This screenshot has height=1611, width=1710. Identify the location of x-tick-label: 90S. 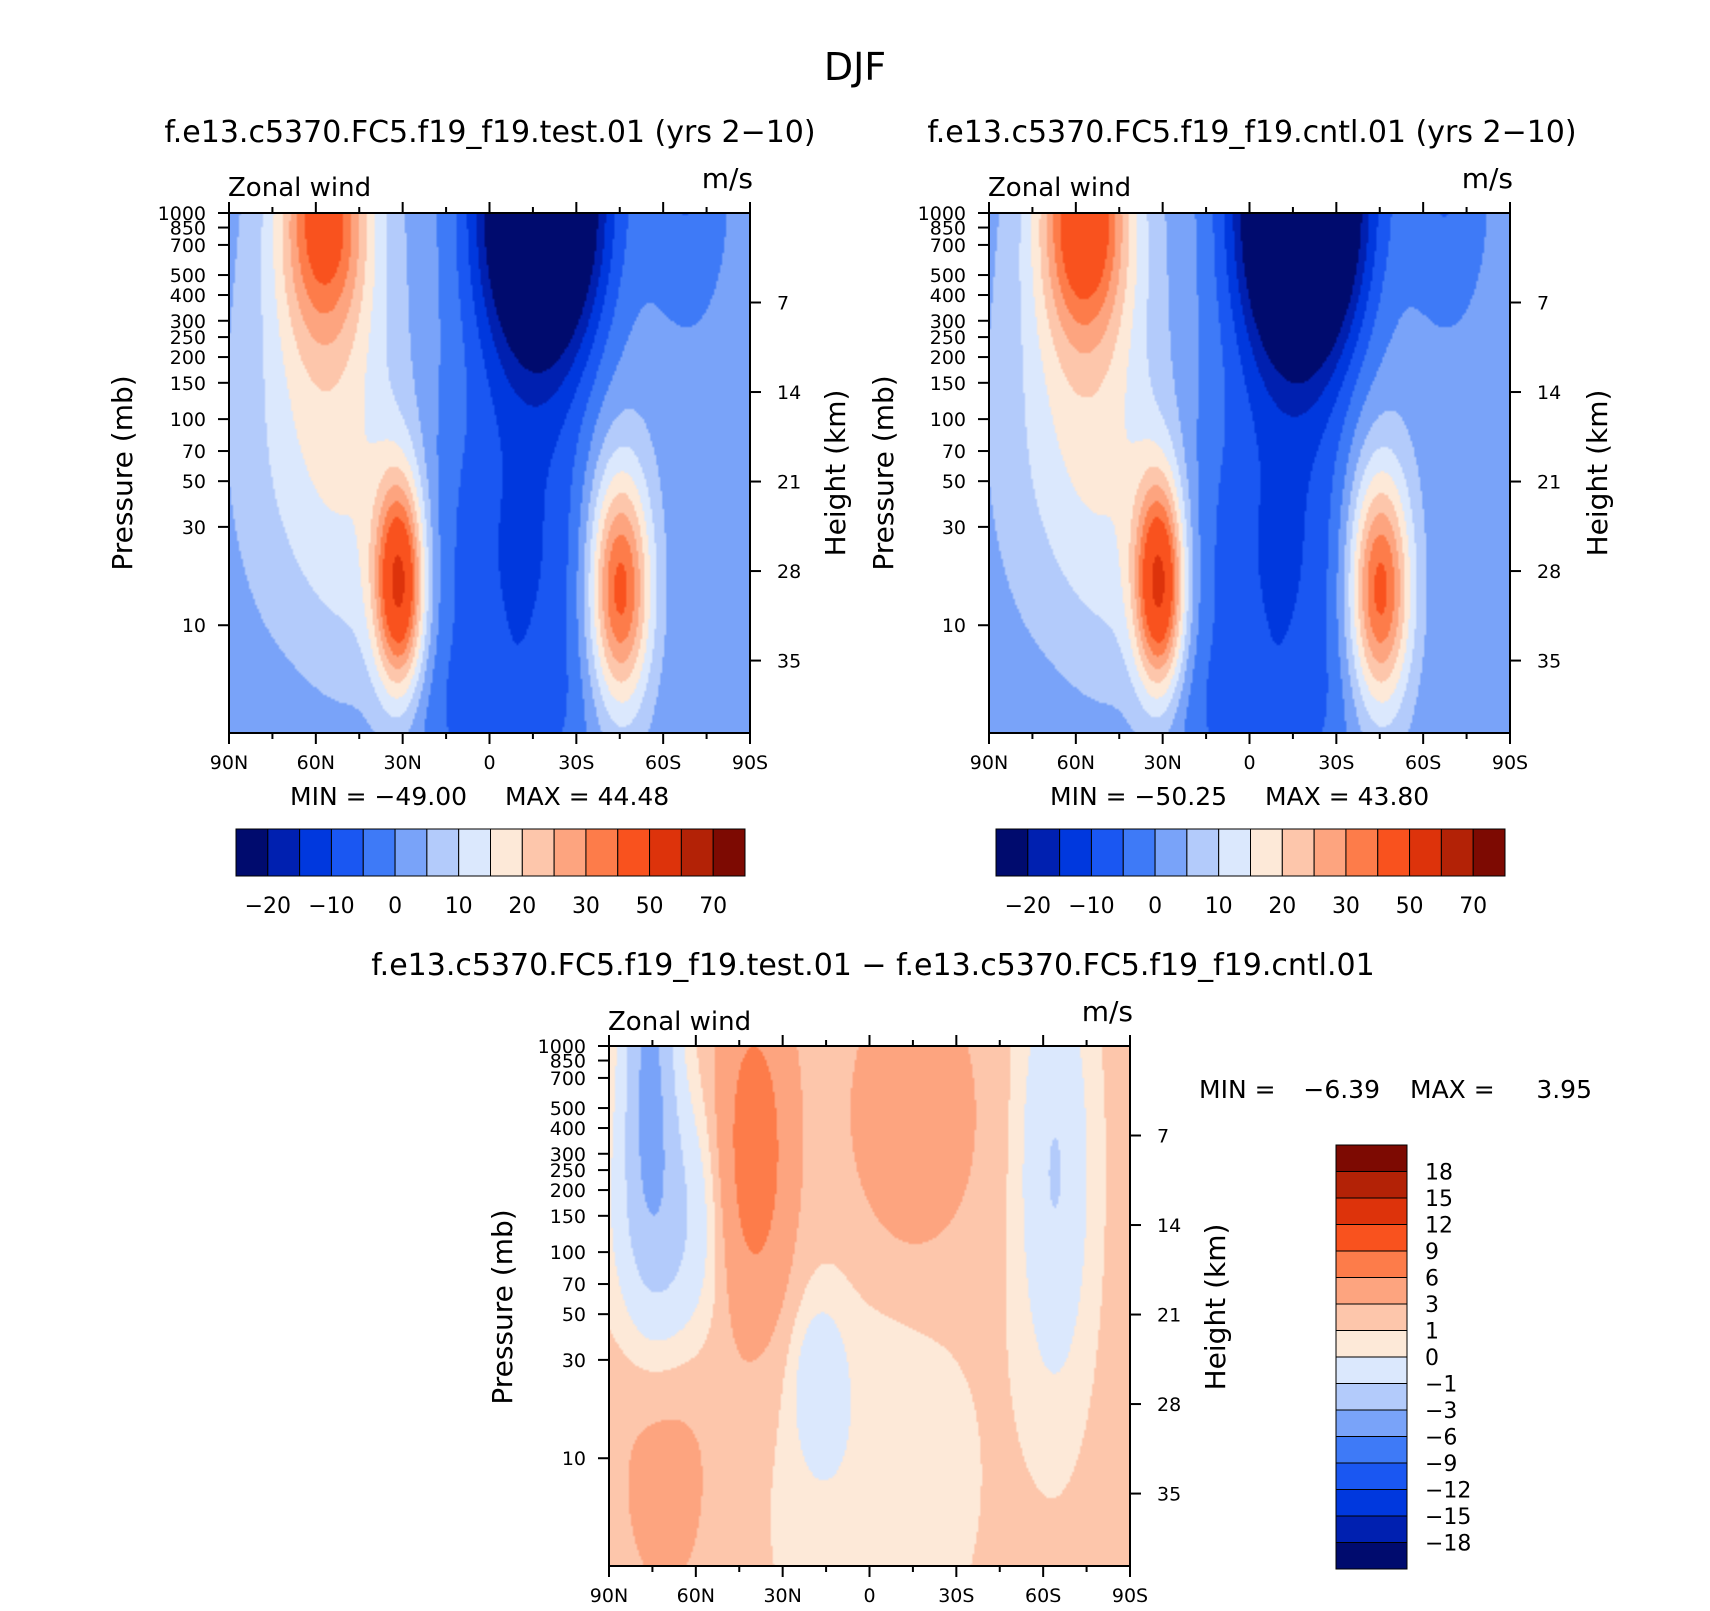
(1510, 763).